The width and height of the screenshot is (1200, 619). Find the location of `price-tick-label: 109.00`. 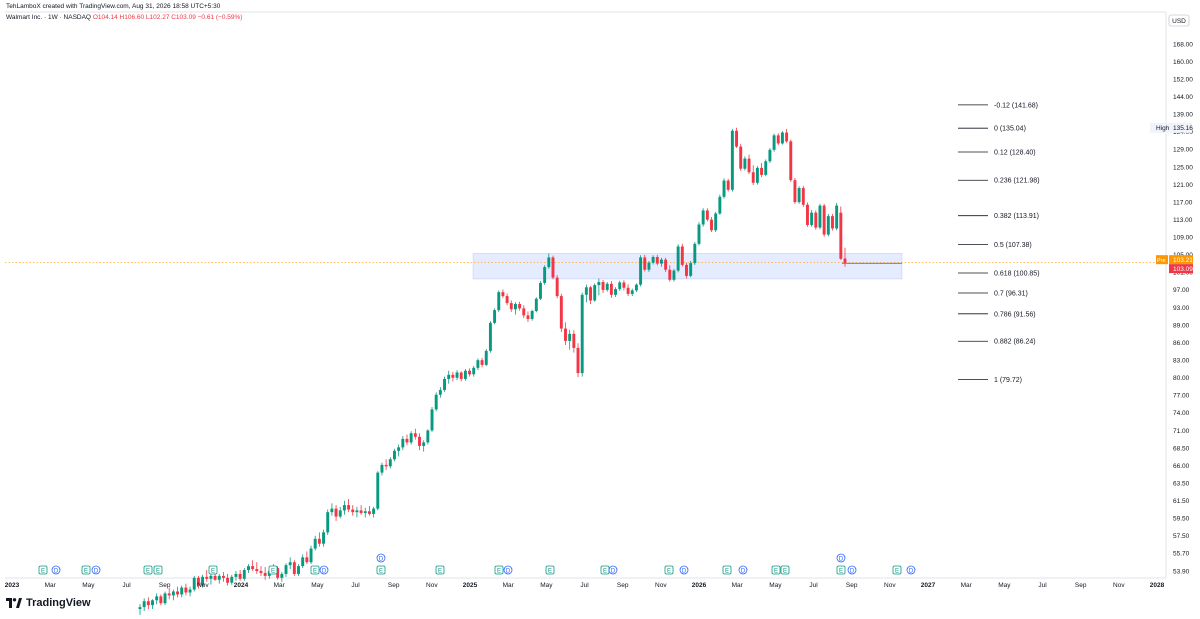

price-tick-label: 109.00 is located at coordinates (1183, 238).